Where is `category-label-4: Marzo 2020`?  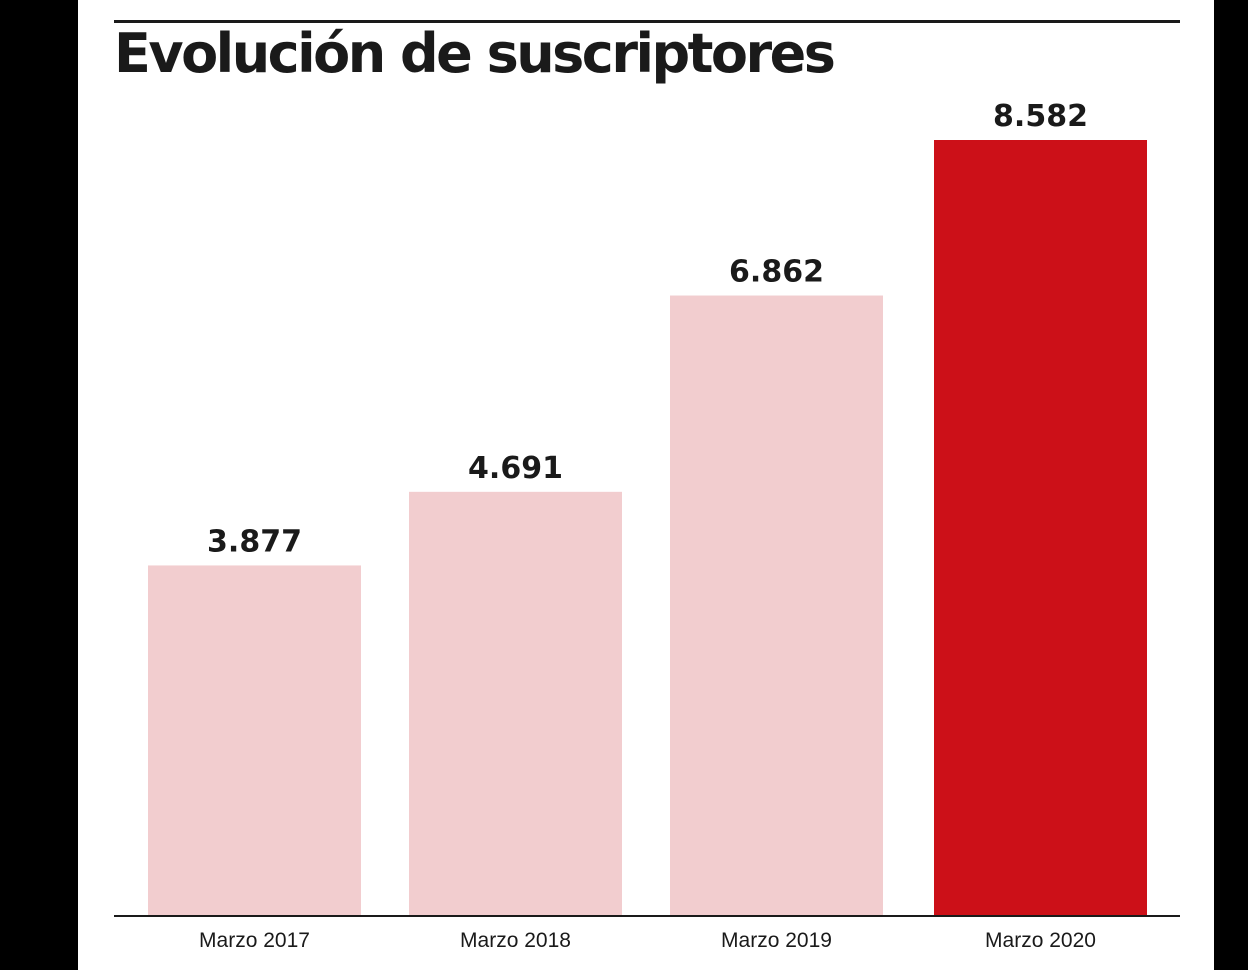 category-label-4: Marzo 2020 is located at coordinates (1040, 940).